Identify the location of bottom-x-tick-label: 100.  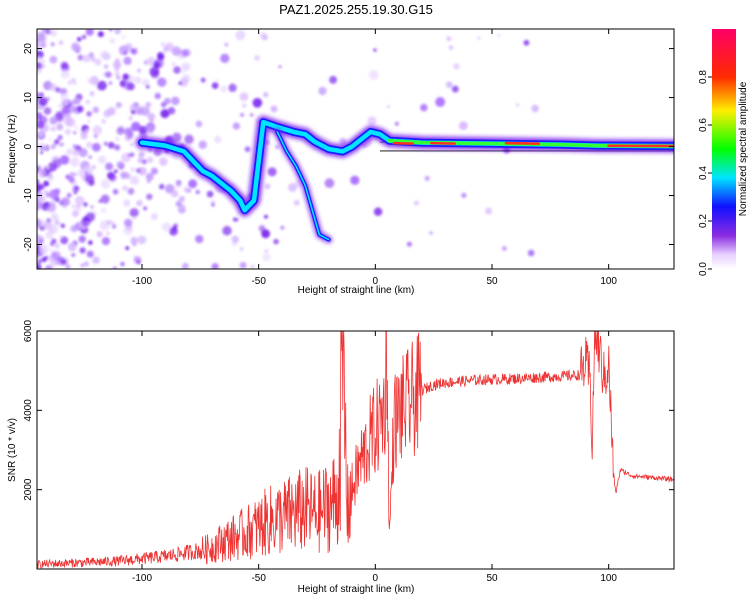
(608, 578).